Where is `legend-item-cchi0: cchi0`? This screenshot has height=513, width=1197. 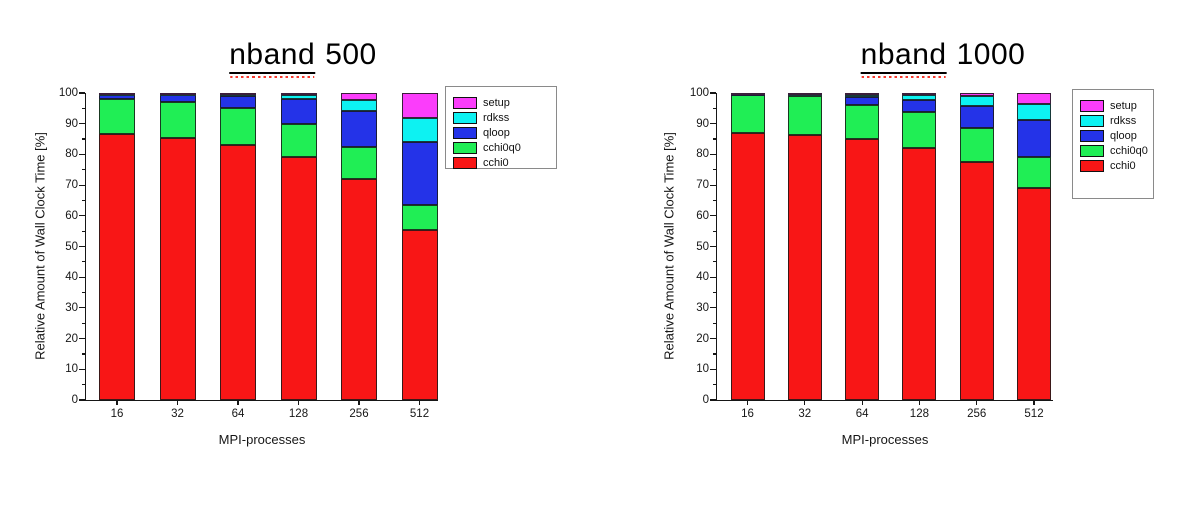 legend-item-cchi0: cchi0 is located at coordinates (501, 162).